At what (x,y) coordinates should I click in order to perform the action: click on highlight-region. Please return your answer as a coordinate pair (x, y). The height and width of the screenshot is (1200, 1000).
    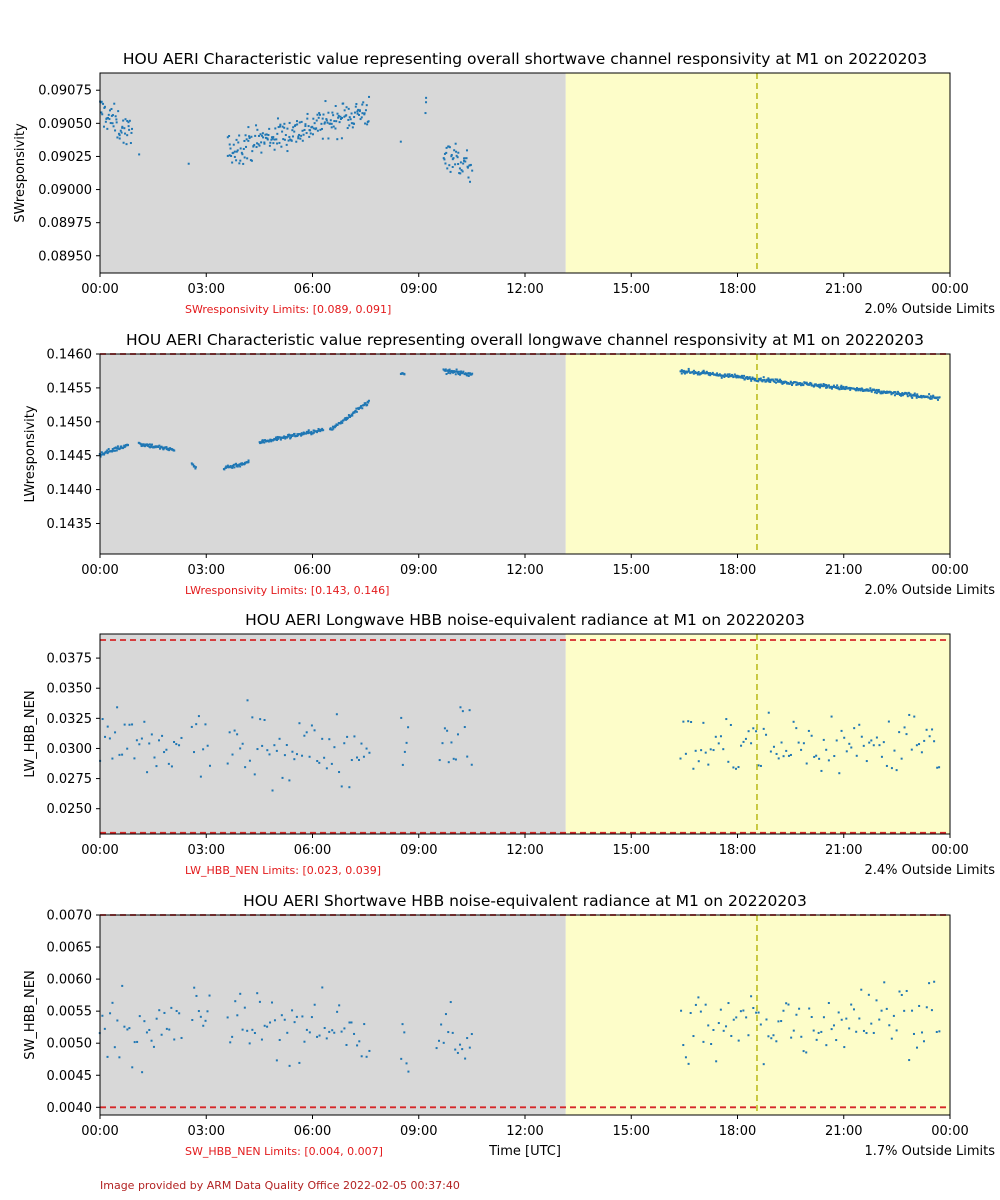
    Looking at the image, I should click on (757, 734).